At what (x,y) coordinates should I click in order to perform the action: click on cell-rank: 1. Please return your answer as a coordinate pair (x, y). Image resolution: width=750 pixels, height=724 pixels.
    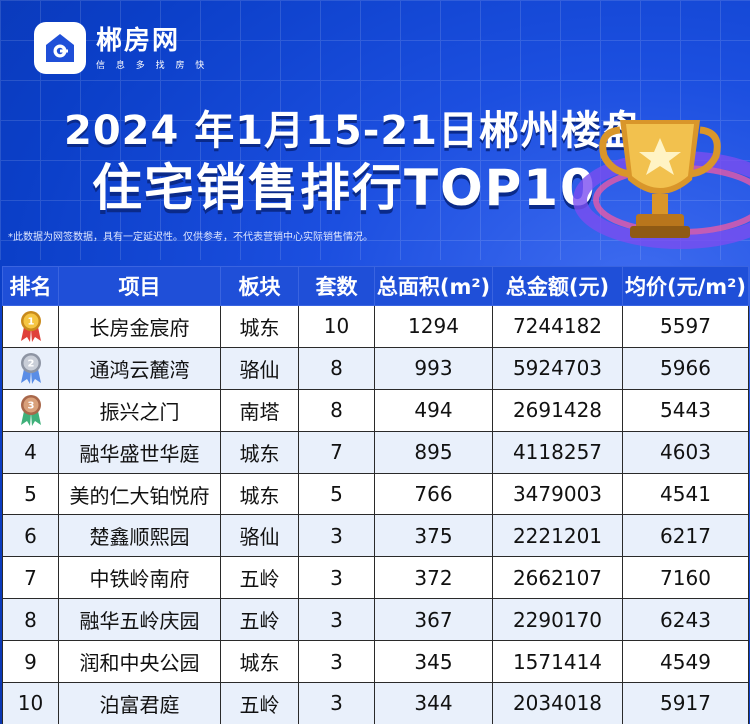
    Looking at the image, I should click on (30, 326).